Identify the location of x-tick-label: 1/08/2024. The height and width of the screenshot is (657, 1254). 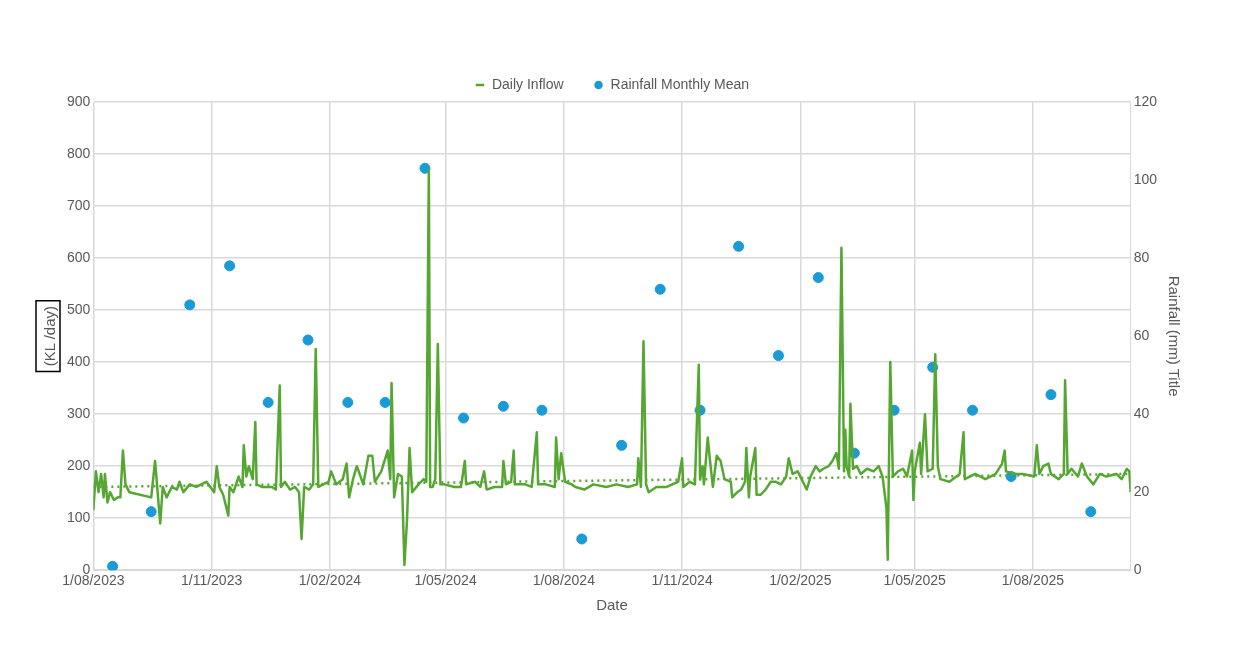
(564, 580).